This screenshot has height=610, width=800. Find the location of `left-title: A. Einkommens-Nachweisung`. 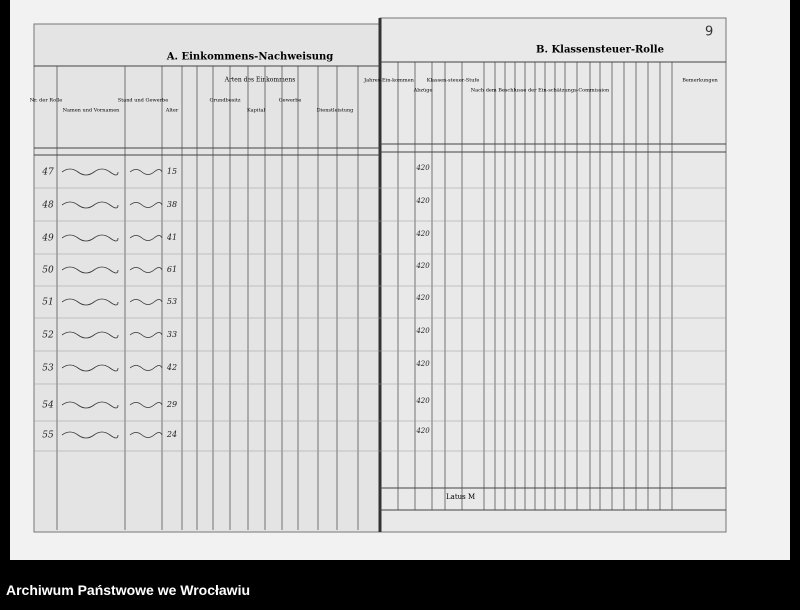

left-title: A. Einkommens-Nachweisung is located at coordinates (250, 57).